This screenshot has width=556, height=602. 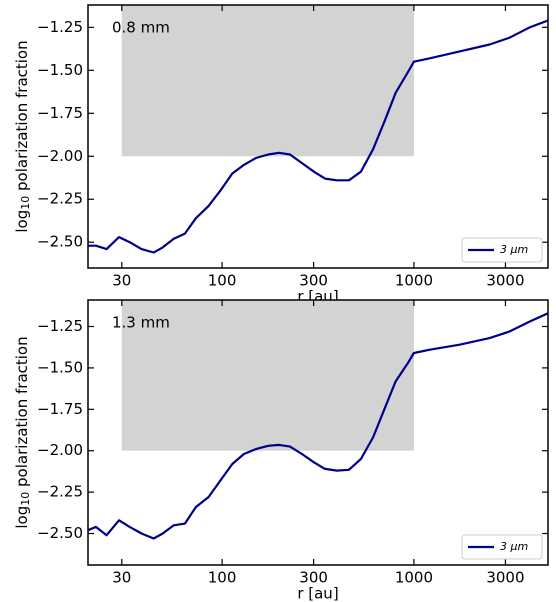 I want to click on x-axis-label: r [au], so click(x=317, y=593).